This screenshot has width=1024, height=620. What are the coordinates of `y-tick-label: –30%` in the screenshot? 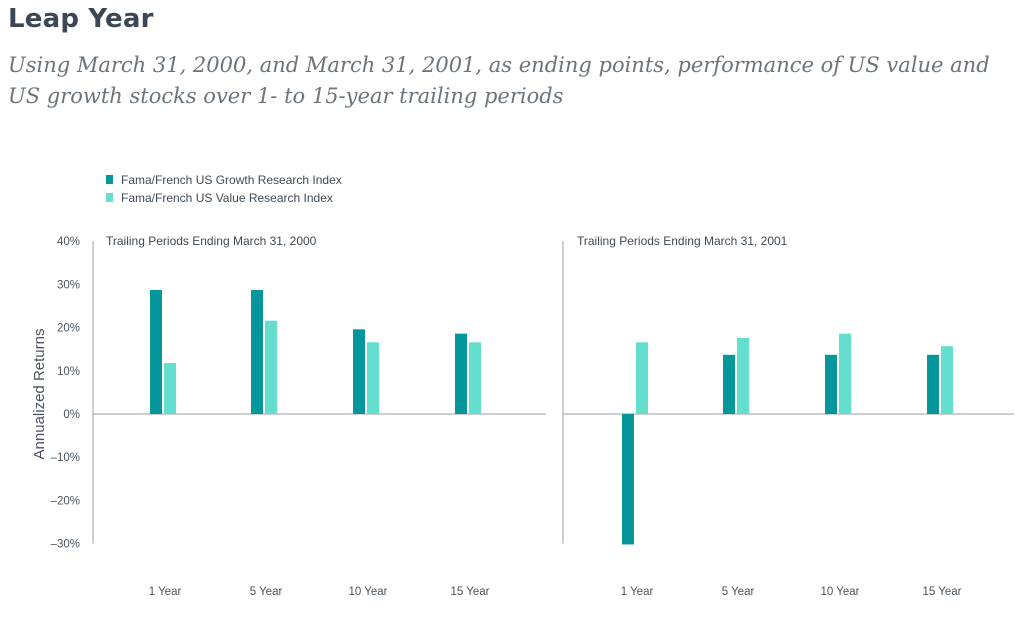 It's located at (65, 545).